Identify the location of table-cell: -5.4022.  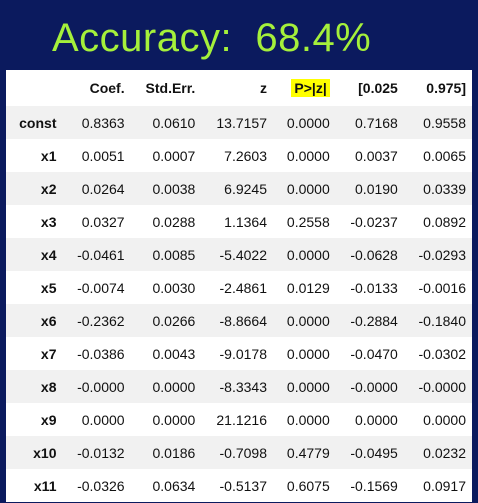
(237, 254).